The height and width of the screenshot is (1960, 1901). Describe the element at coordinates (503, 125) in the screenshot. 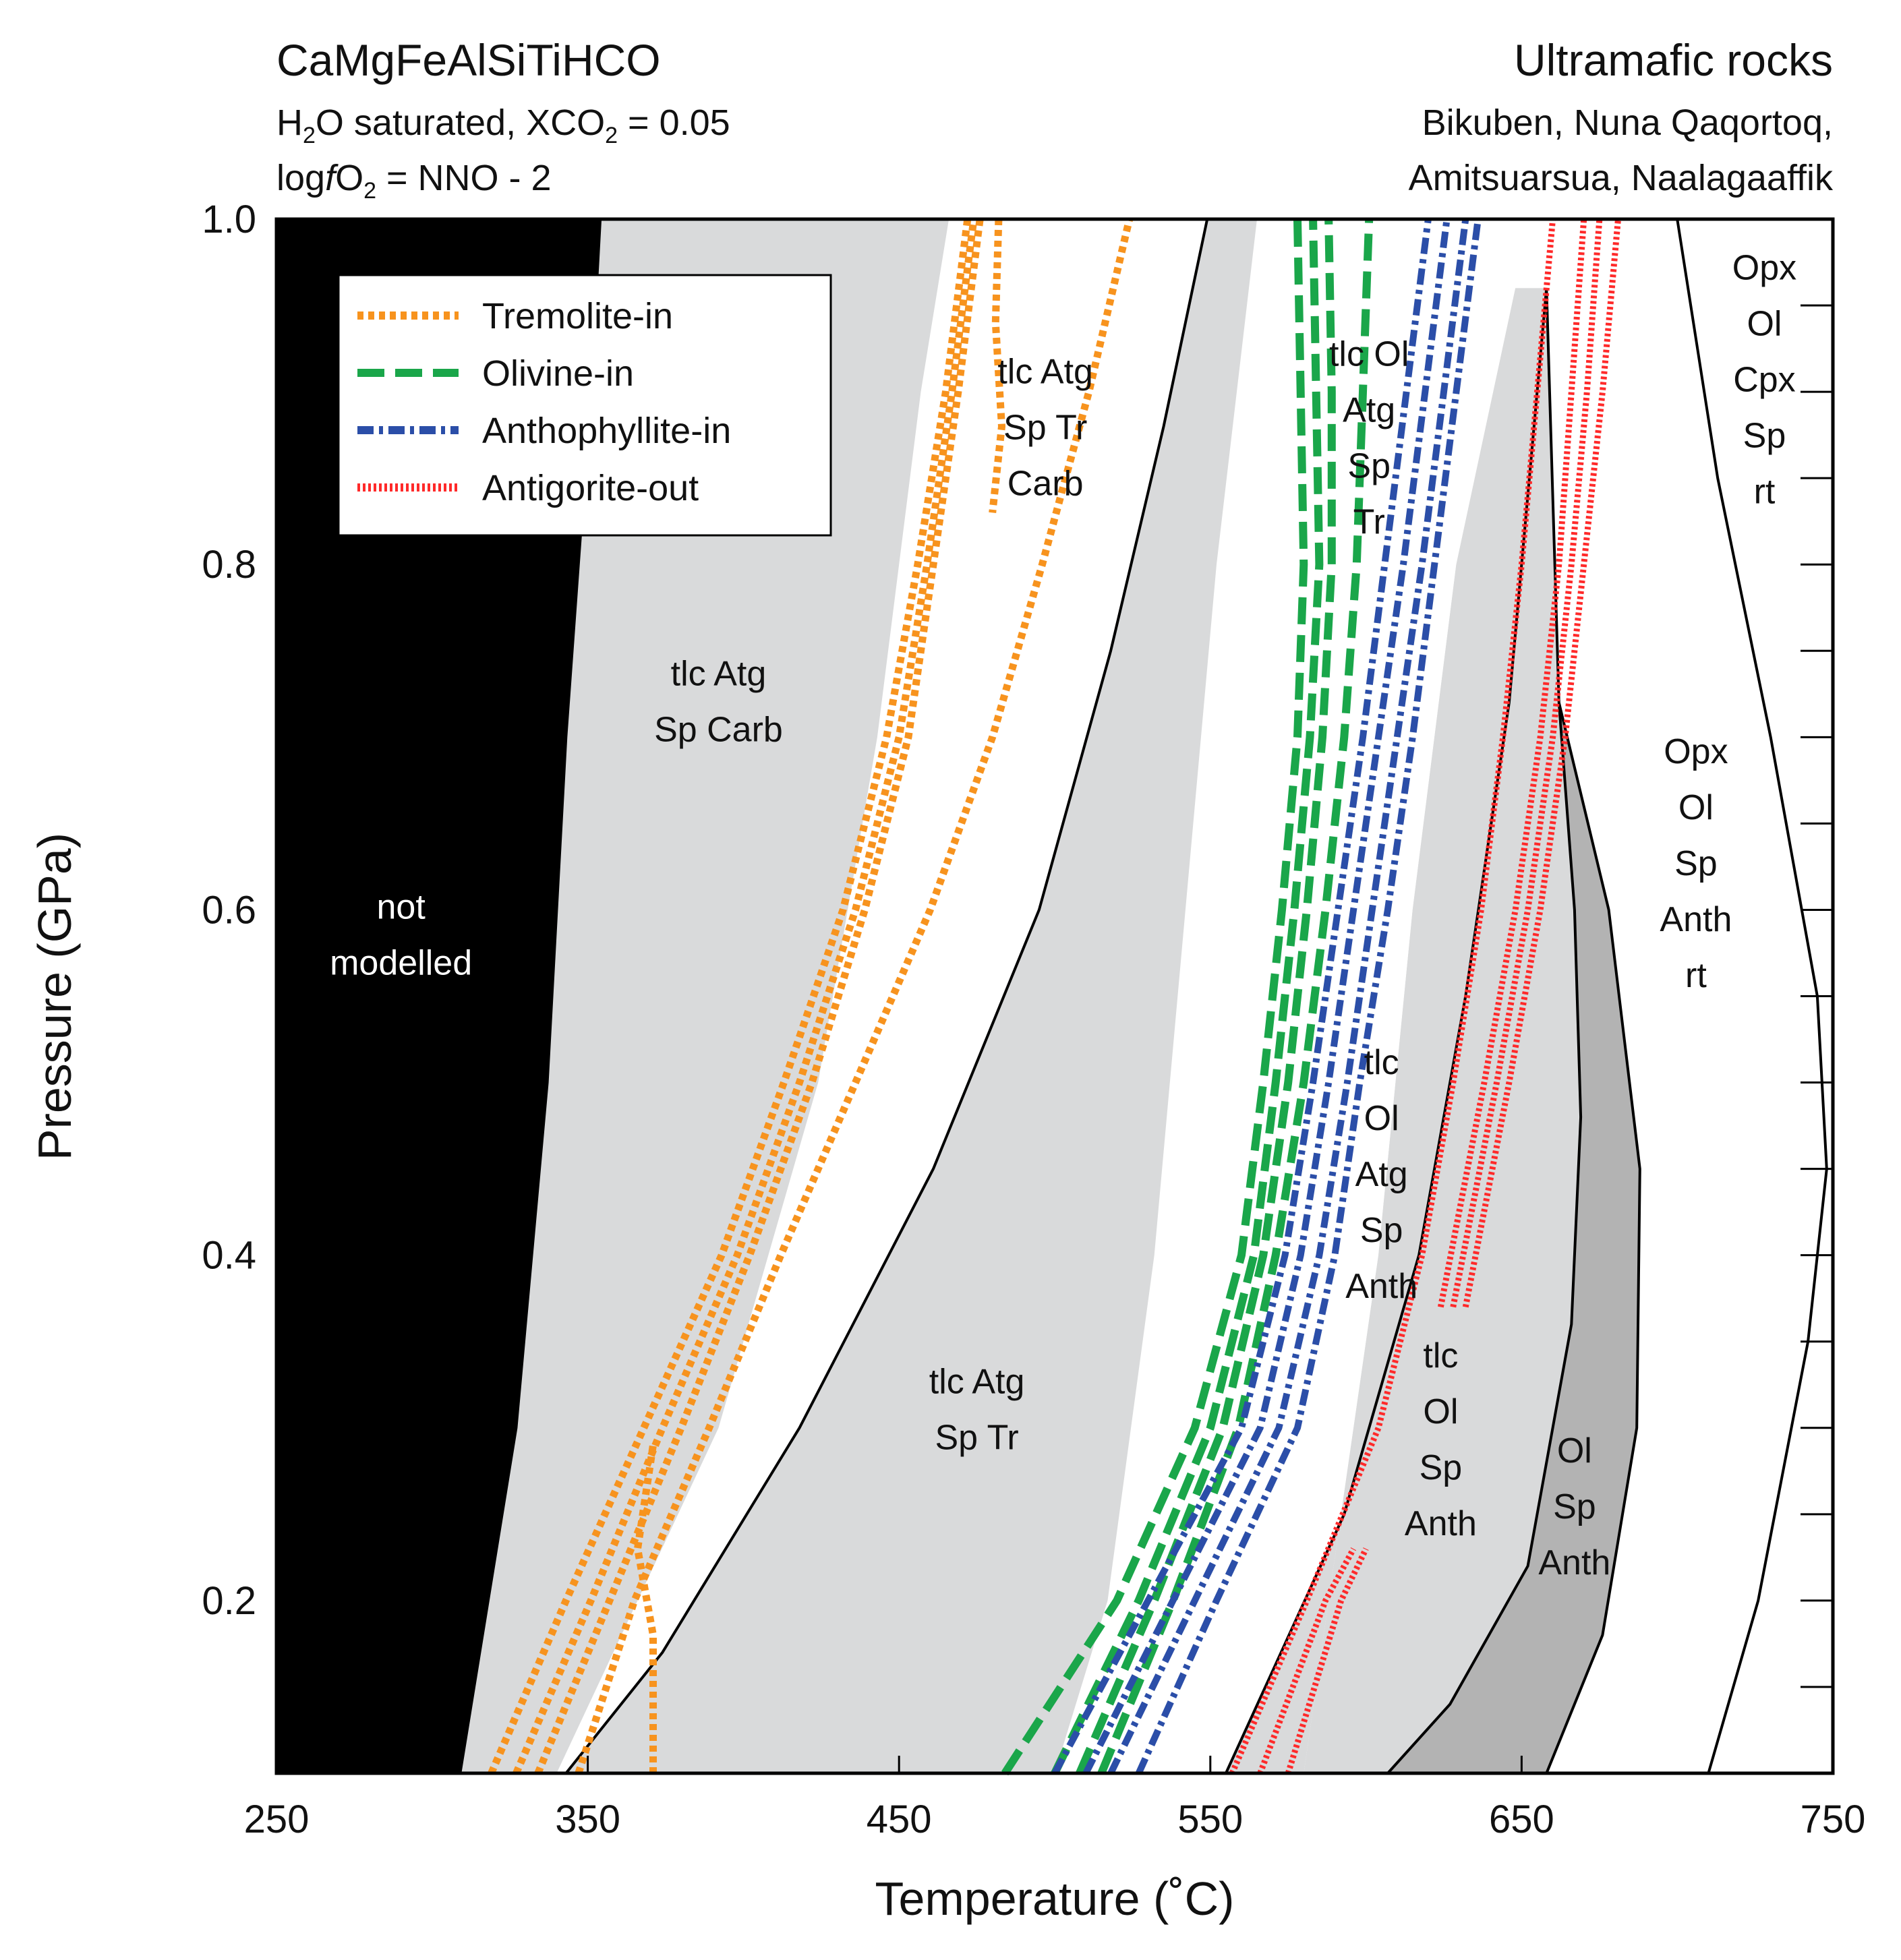

I see `fluid-condition-label: H2O saturated, XCO2 = 0.05` at that location.